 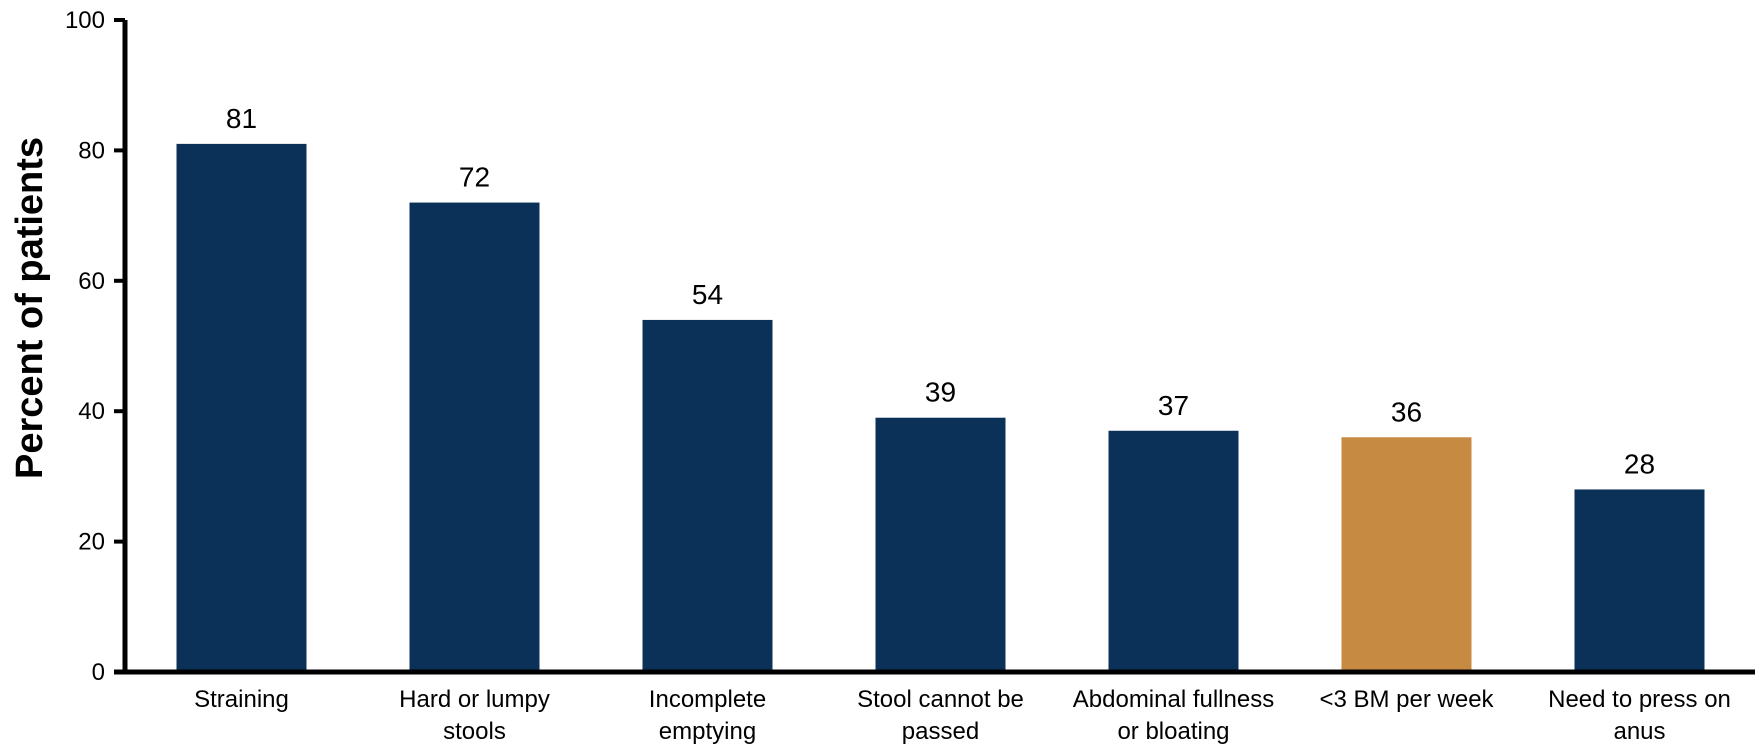 What do you see at coordinates (1173, 715) in the screenshot?
I see `x-category-label: Abdominal fullness or bloating` at bounding box center [1173, 715].